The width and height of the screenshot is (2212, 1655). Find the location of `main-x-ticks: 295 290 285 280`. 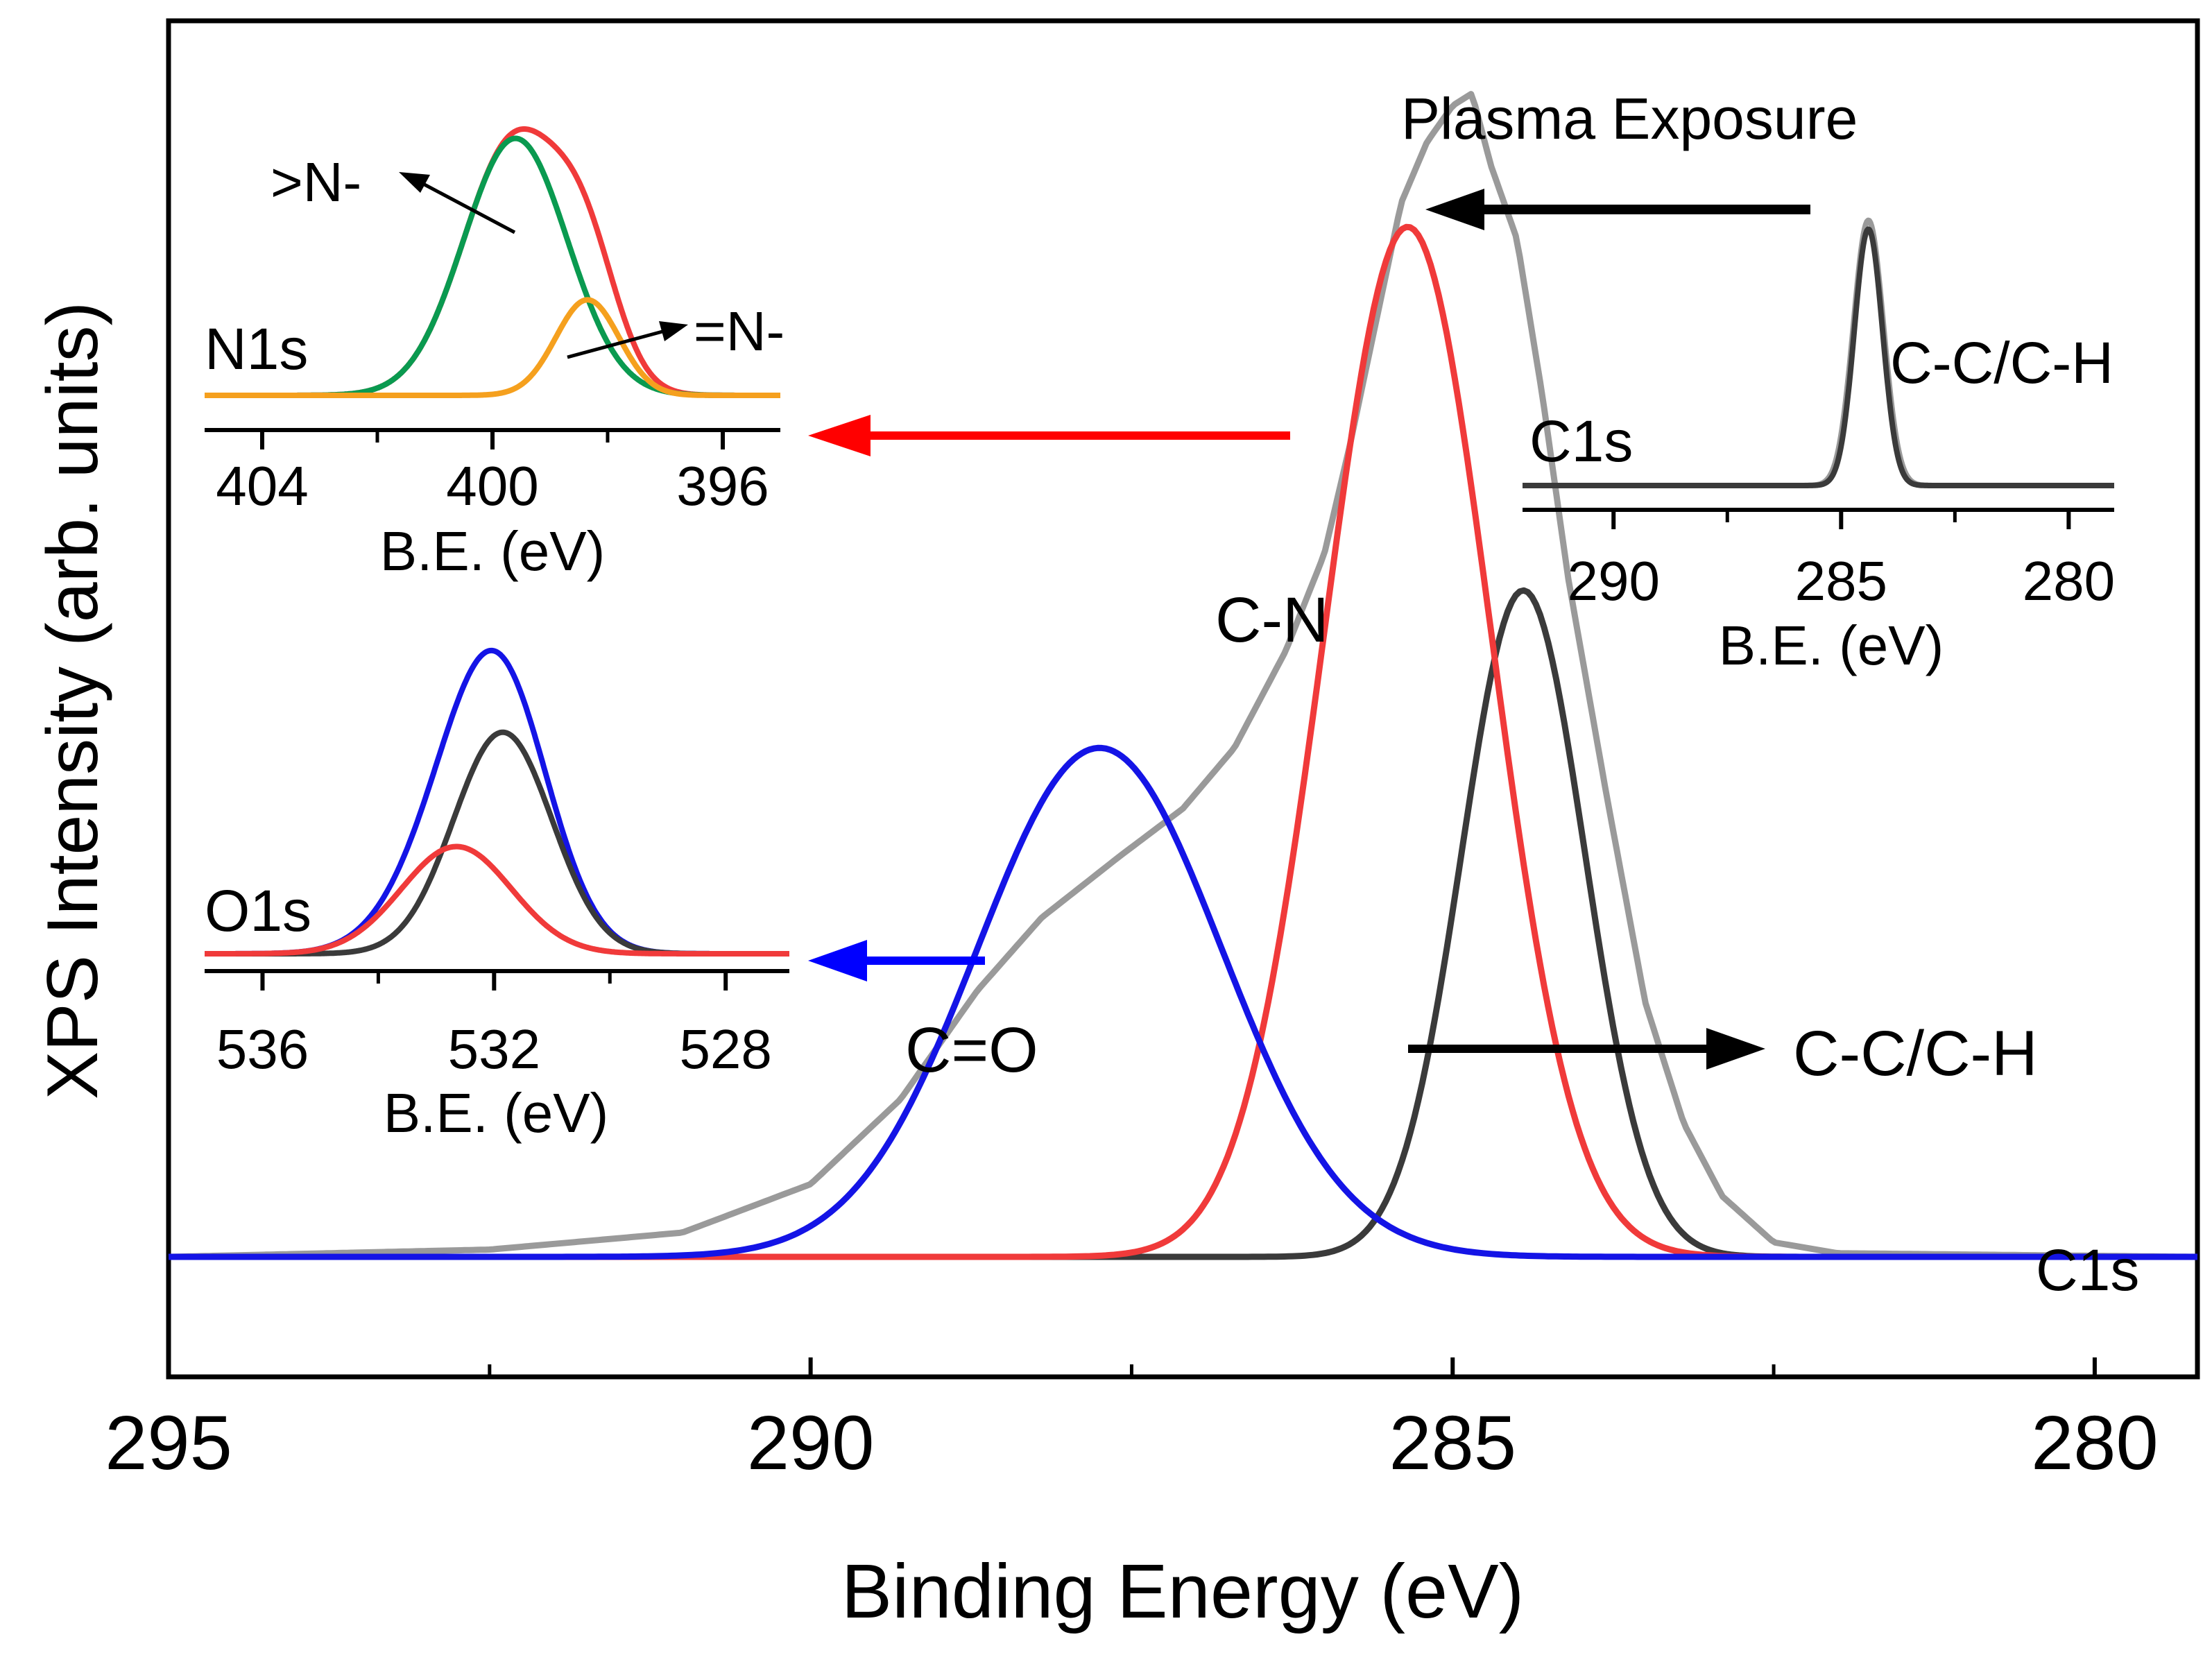

main-x-ticks: 295 290 285 280 is located at coordinates (1132, 1421).